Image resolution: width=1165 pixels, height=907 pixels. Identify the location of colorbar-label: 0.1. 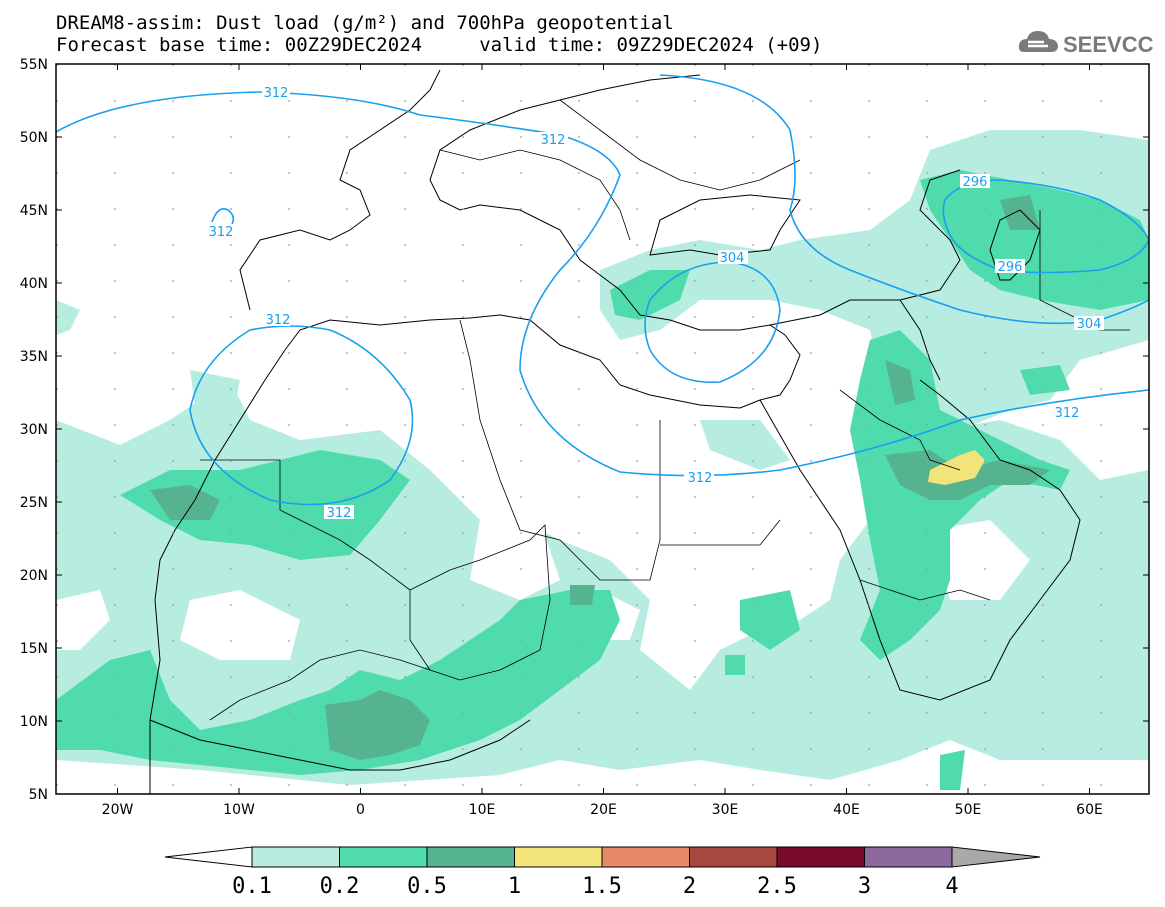
(252, 886).